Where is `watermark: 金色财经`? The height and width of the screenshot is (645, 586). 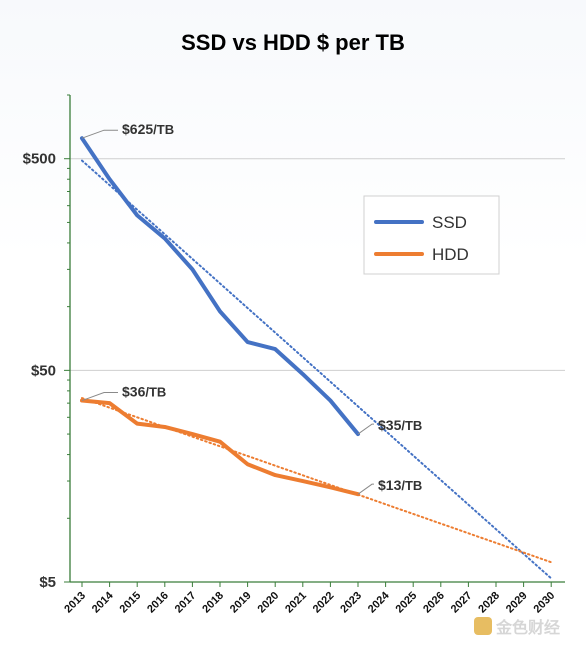
watermark: 金色财经 is located at coordinates (529, 626).